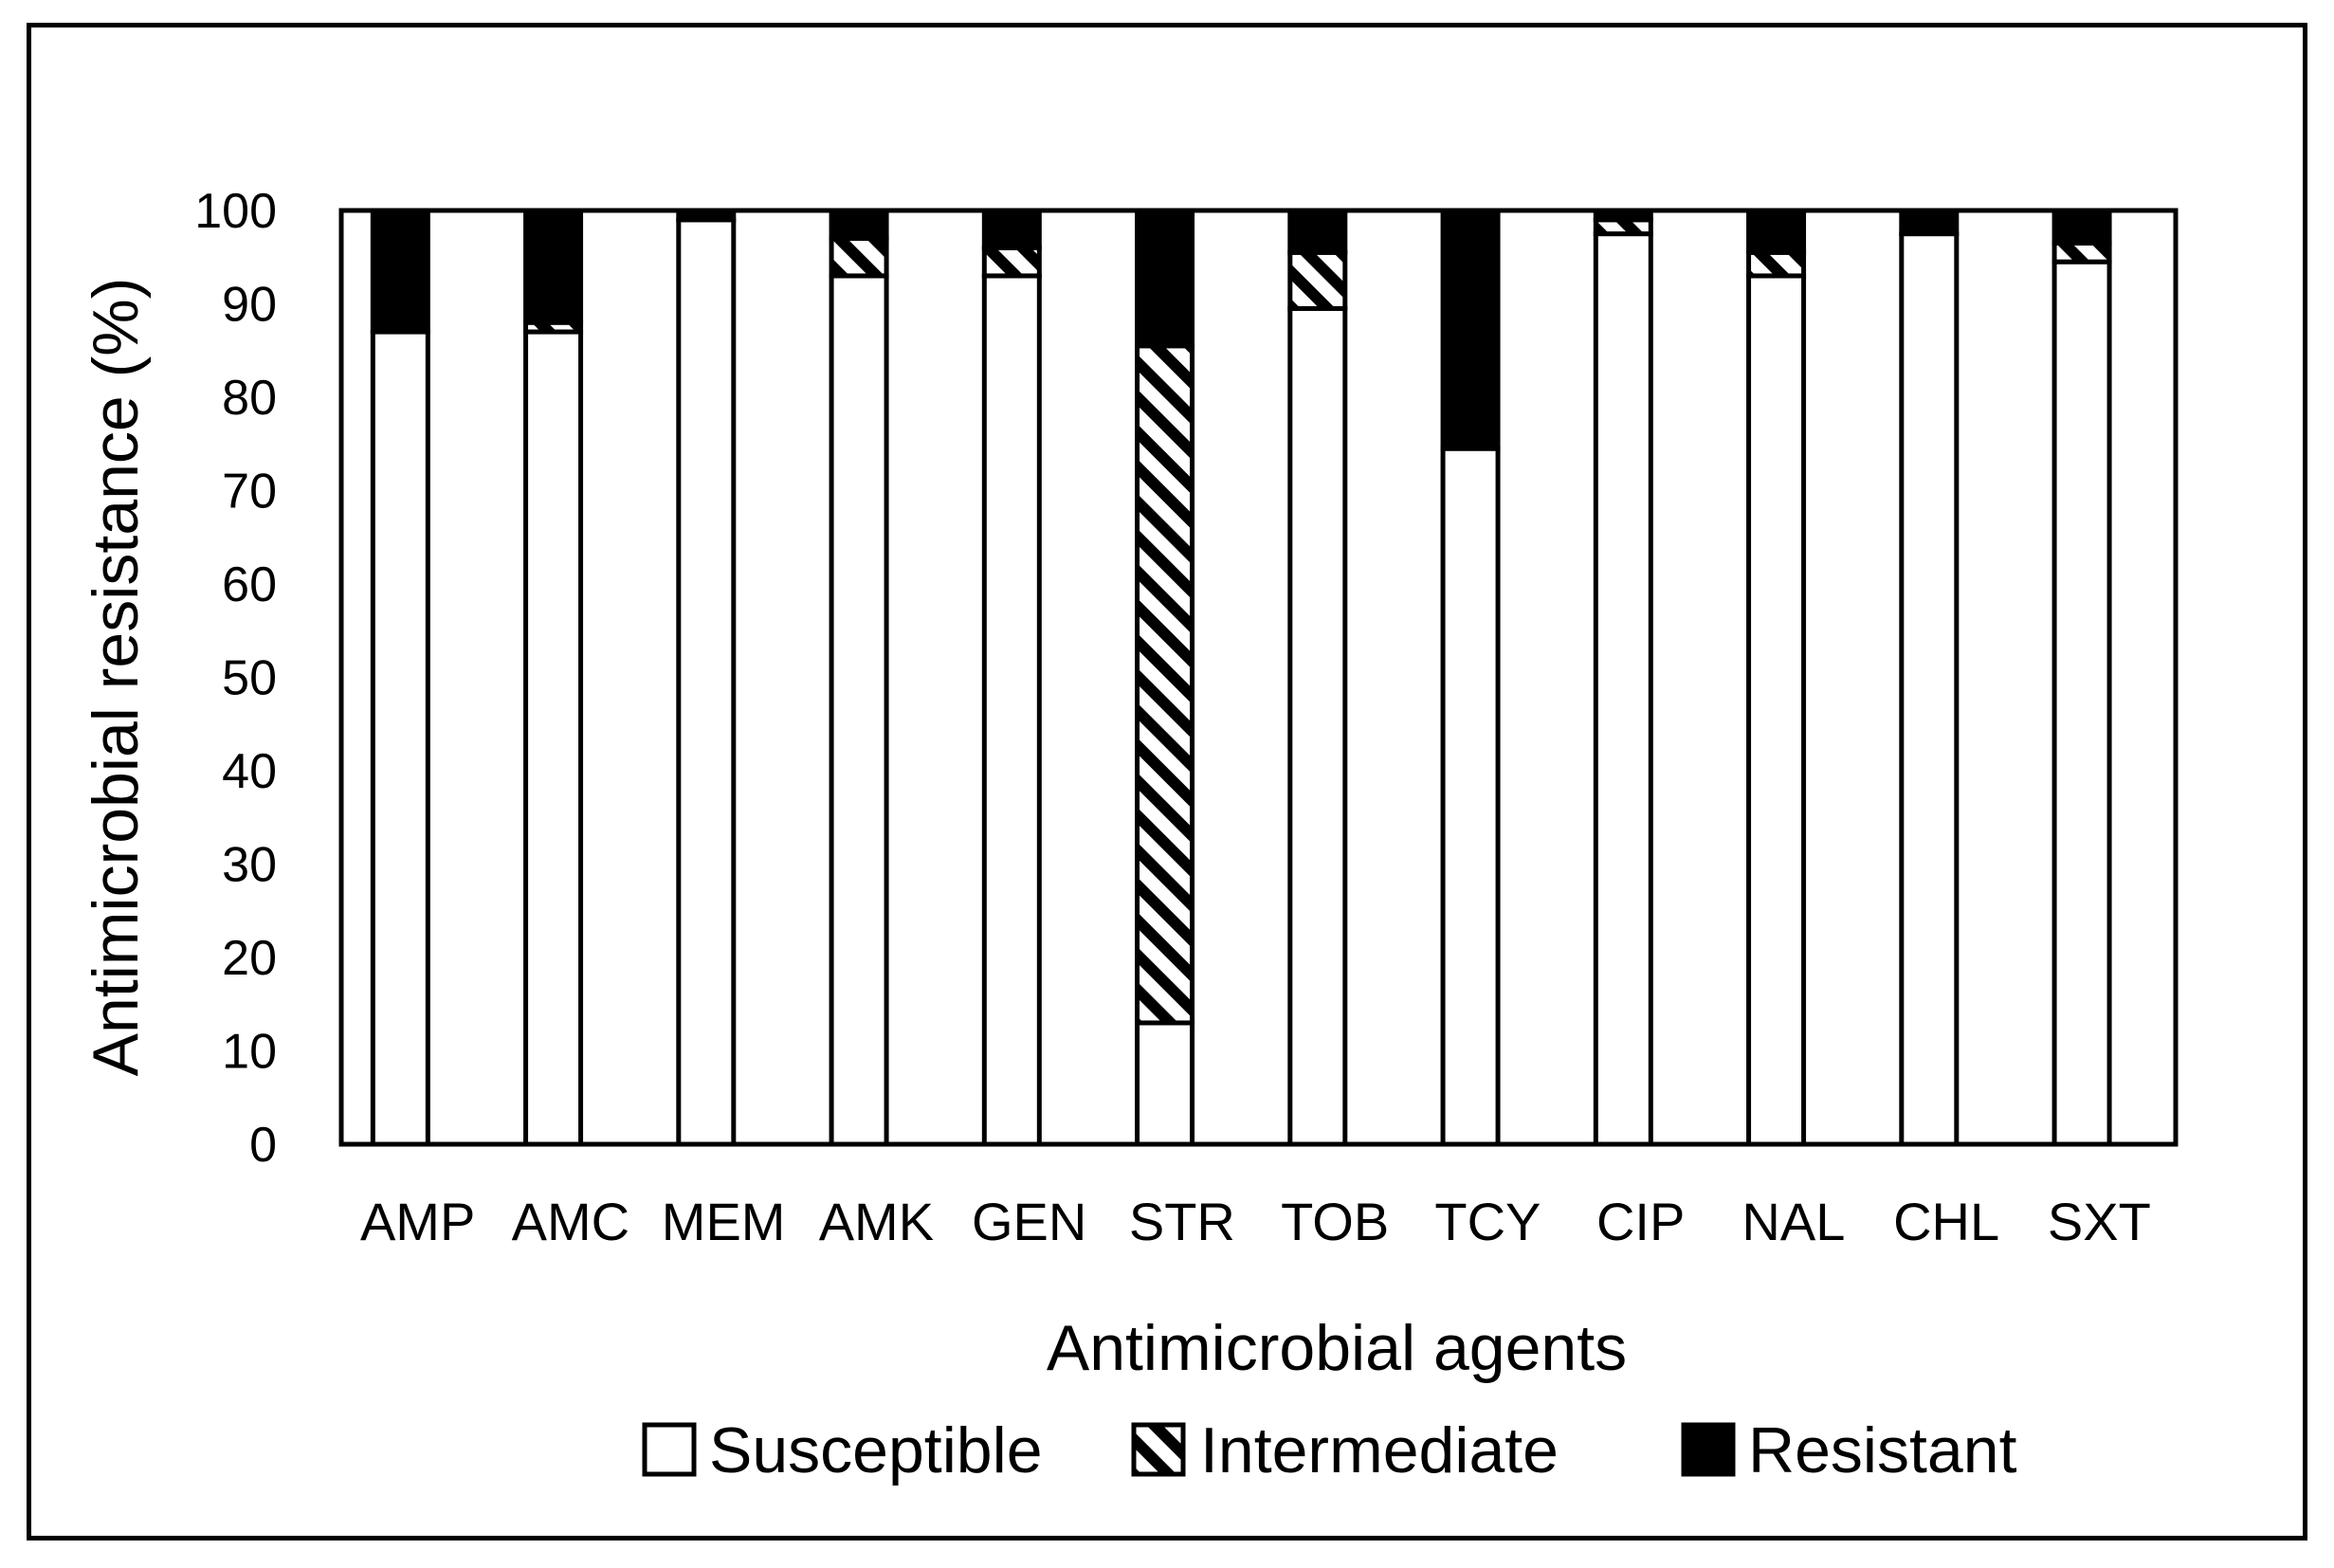 The width and height of the screenshot is (2334, 1568). What do you see at coordinates (706, 215) in the screenshot?
I see `bar-resistant-mem` at bounding box center [706, 215].